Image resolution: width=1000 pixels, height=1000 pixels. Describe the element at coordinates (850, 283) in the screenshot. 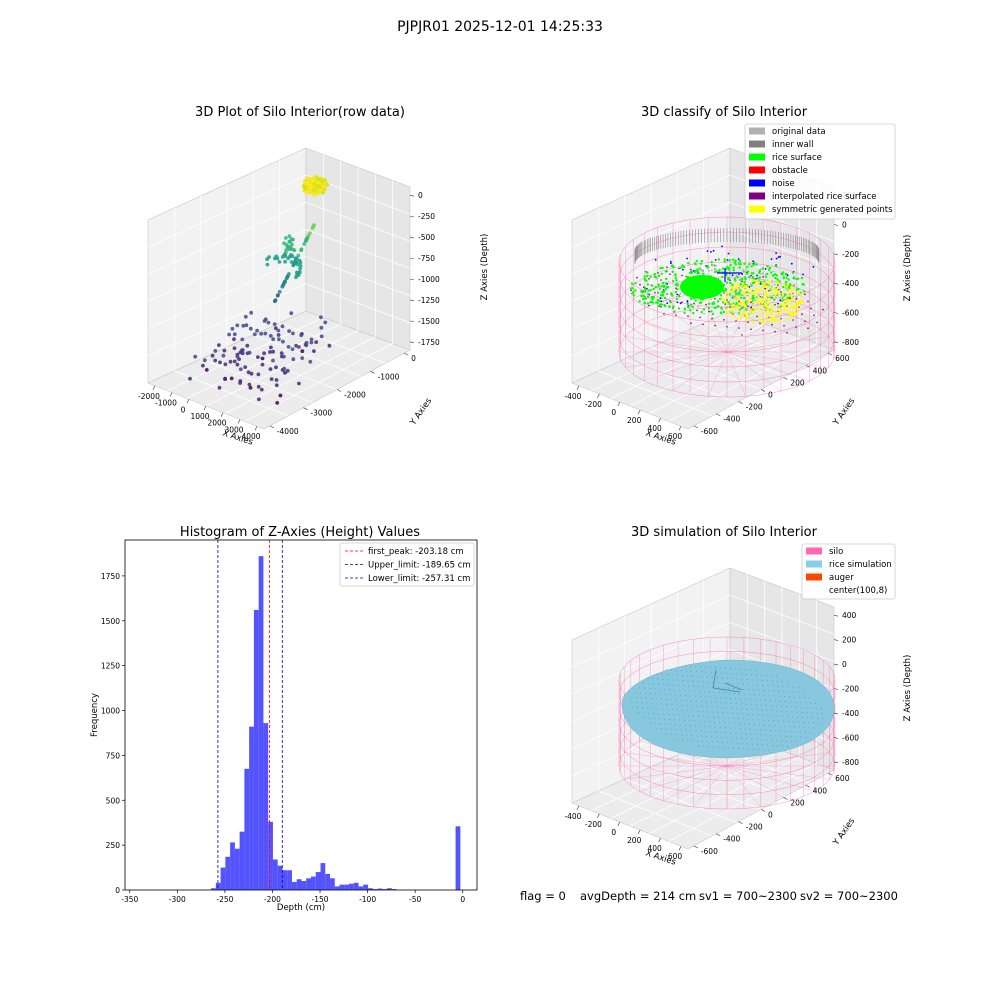

I see `classify-z-tick-label: -400` at that location.